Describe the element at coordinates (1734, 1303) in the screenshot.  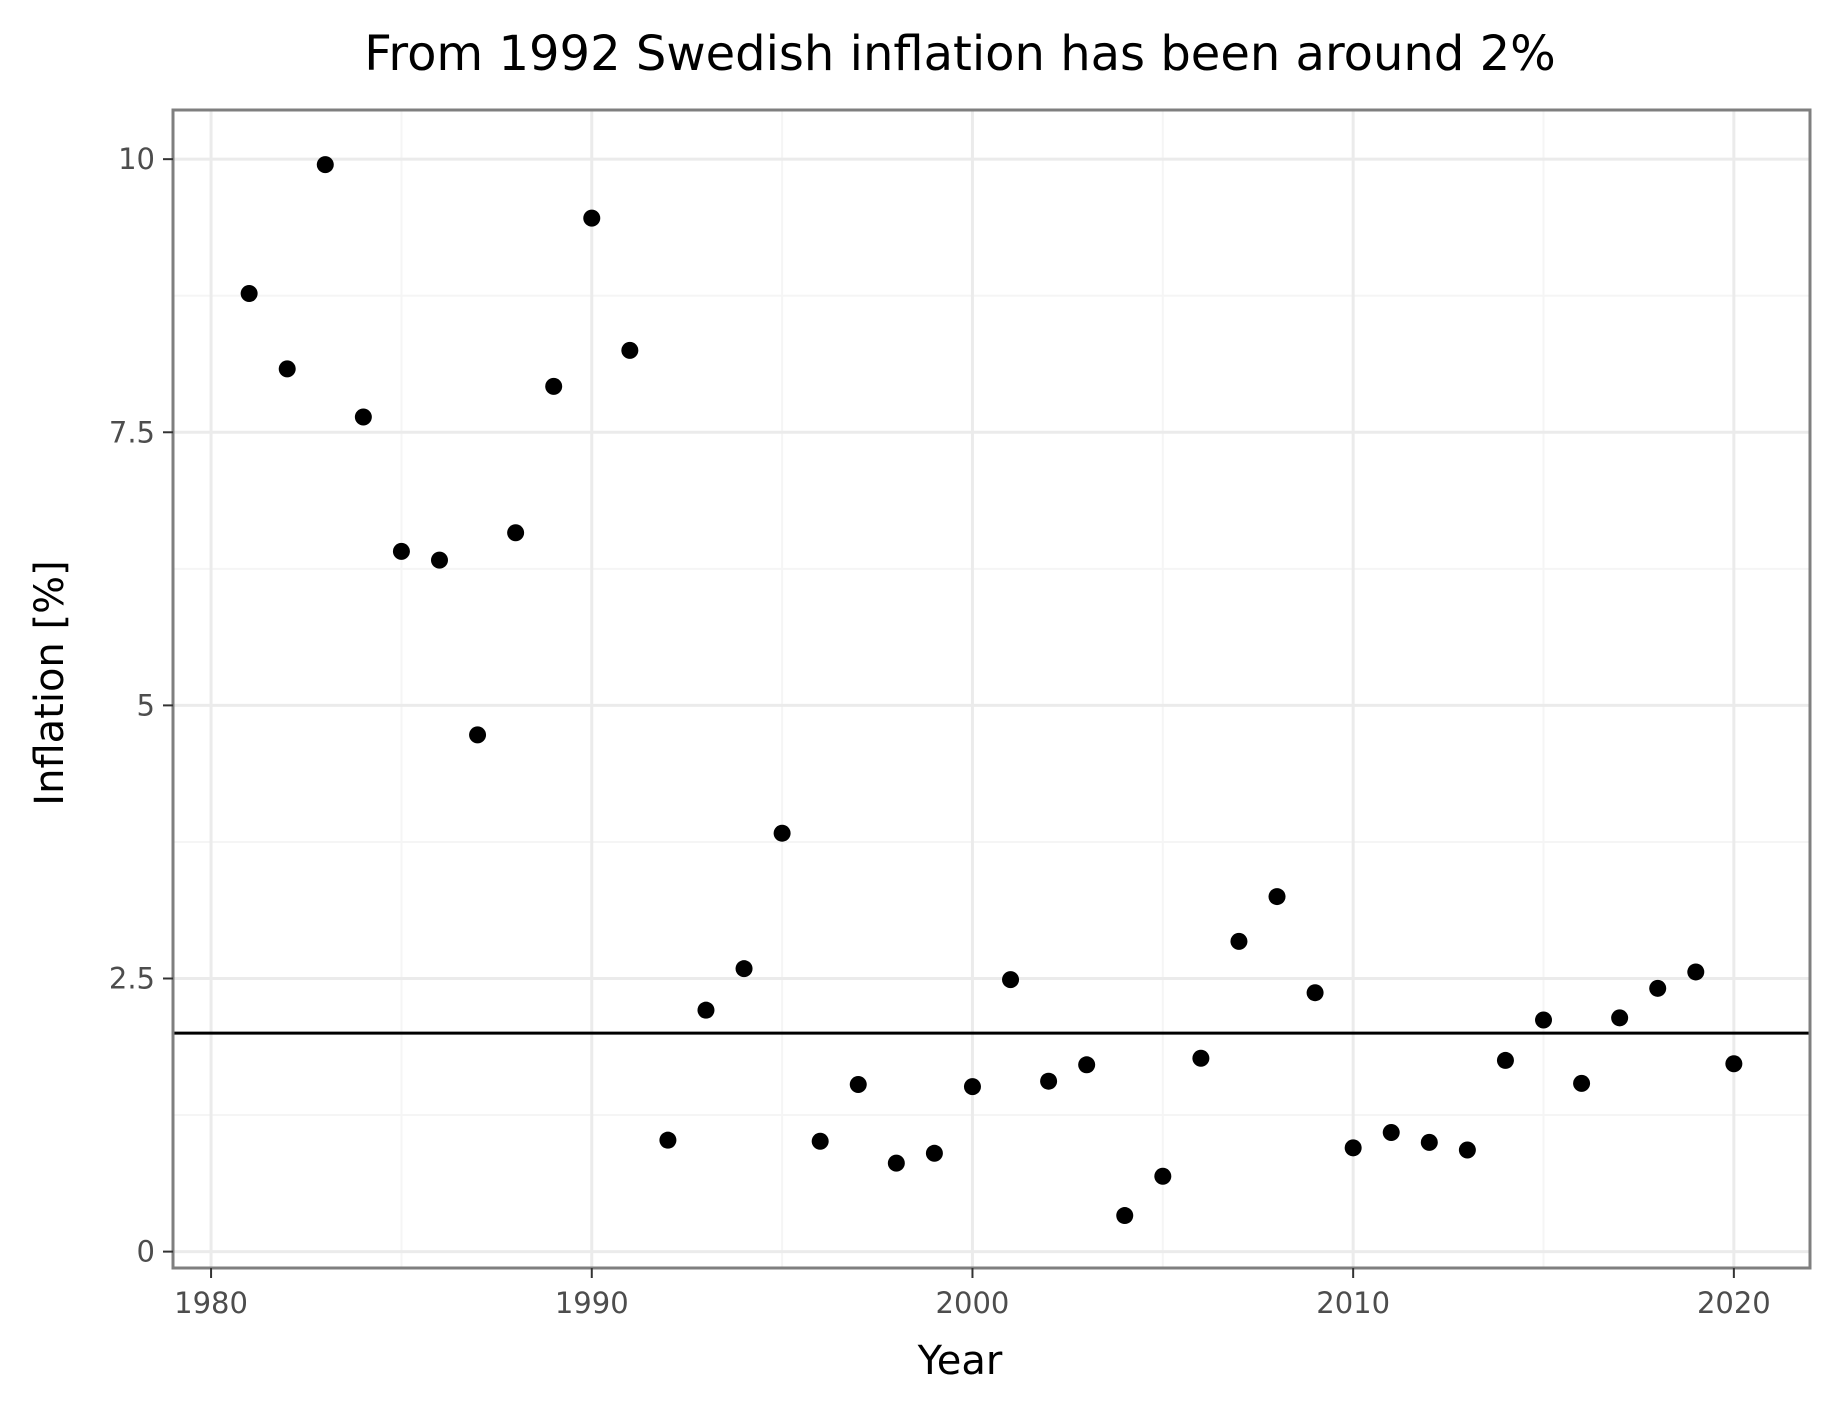
I see `x-tick-label: 2020` at that location.